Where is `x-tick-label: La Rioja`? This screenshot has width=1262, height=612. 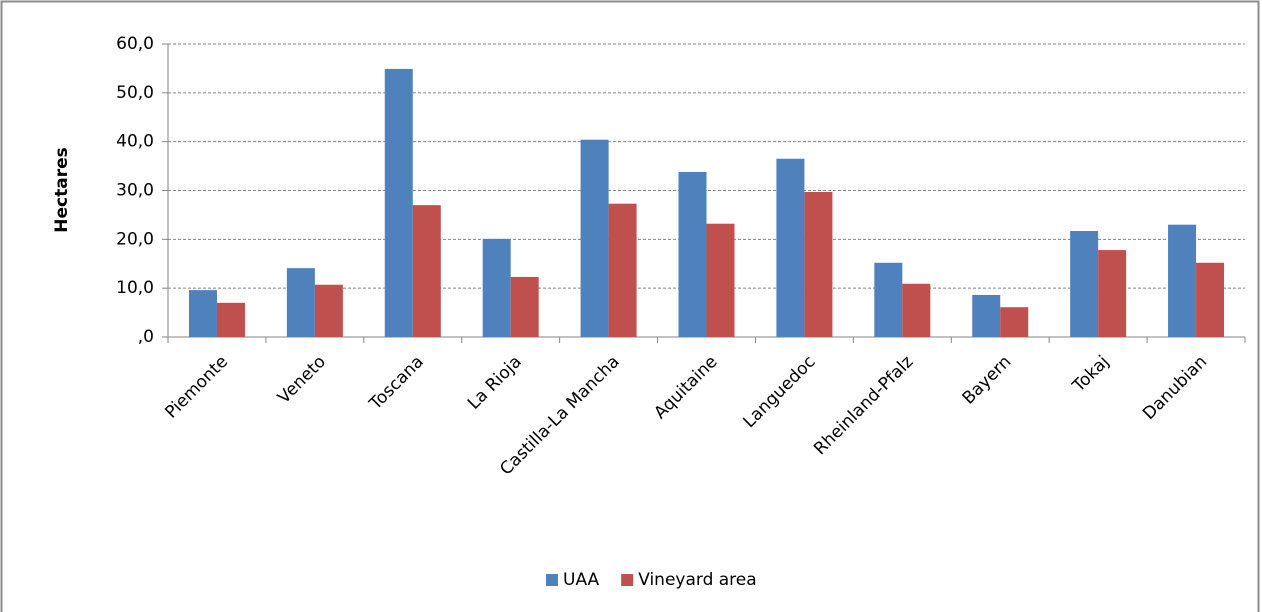 x-tick-label: La Rioja is located at coordinates (495, 383).